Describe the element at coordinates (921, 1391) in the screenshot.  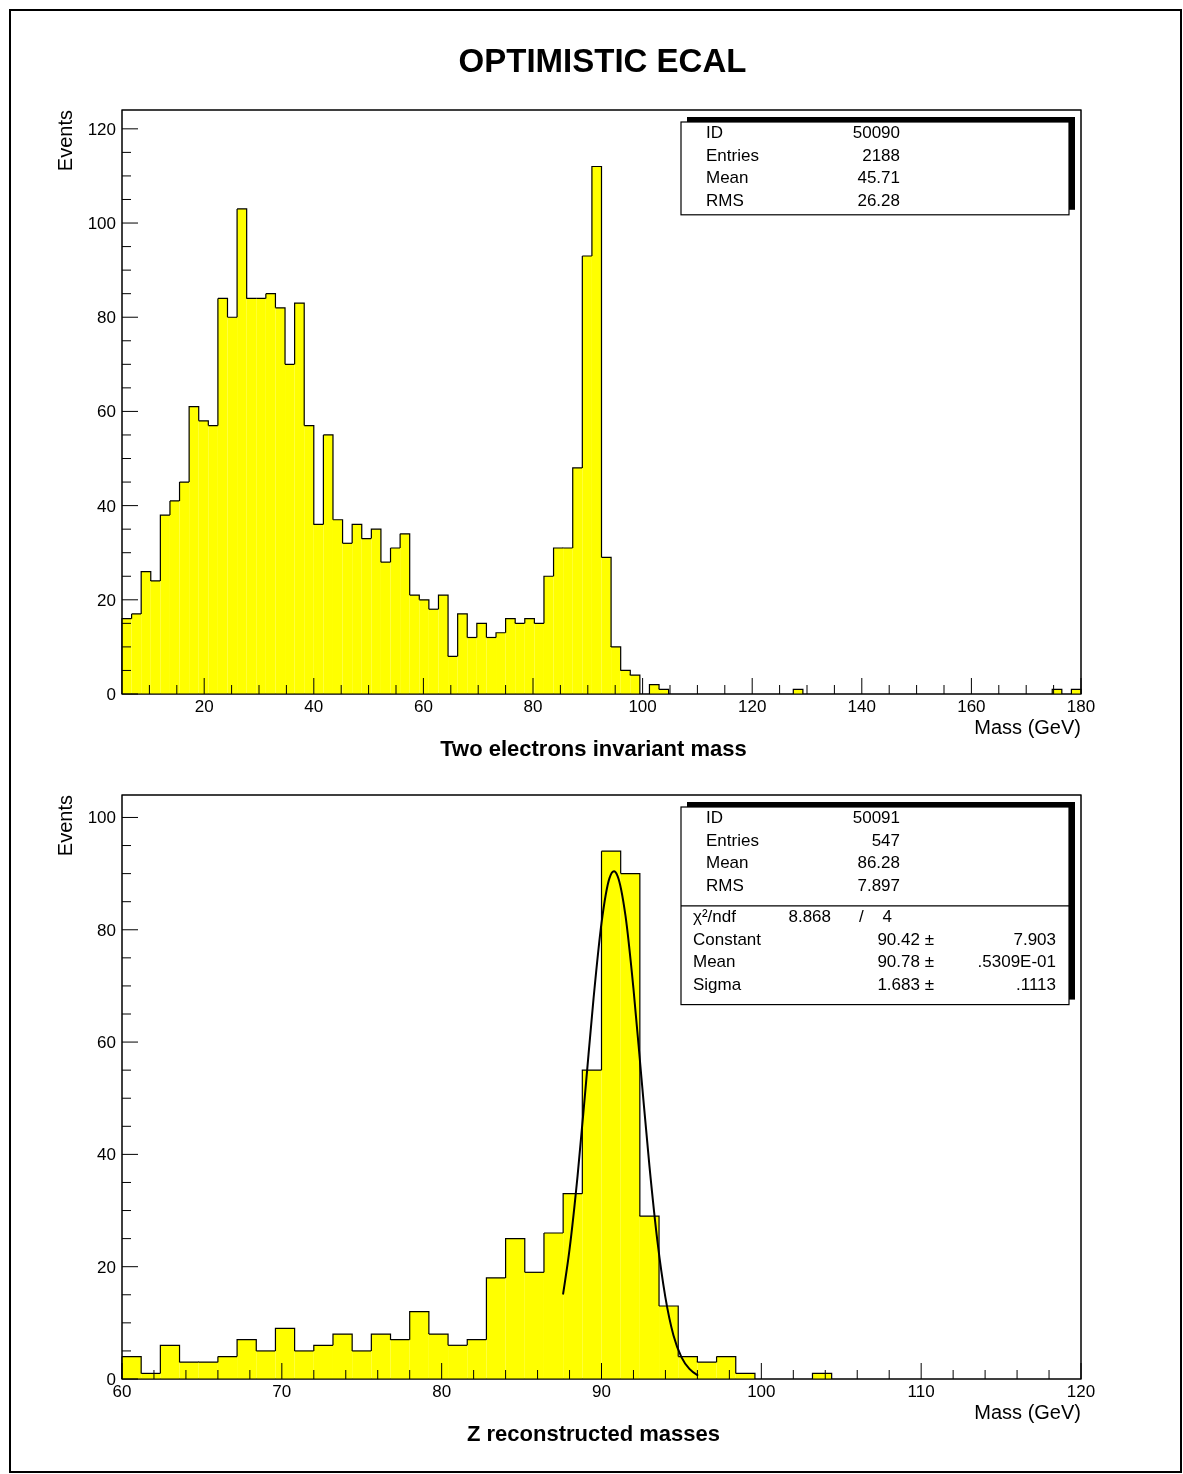
I see `x-tick-label: 110` at that location.